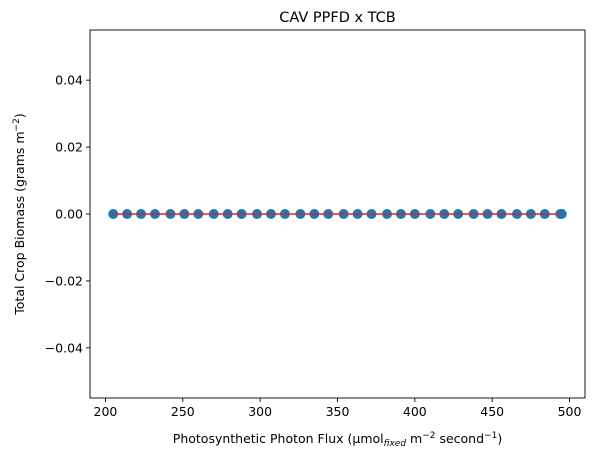 The height and width of the screenshot is (460, 595). I want to click on y-tick-label: 0.04, so click(69, 80).